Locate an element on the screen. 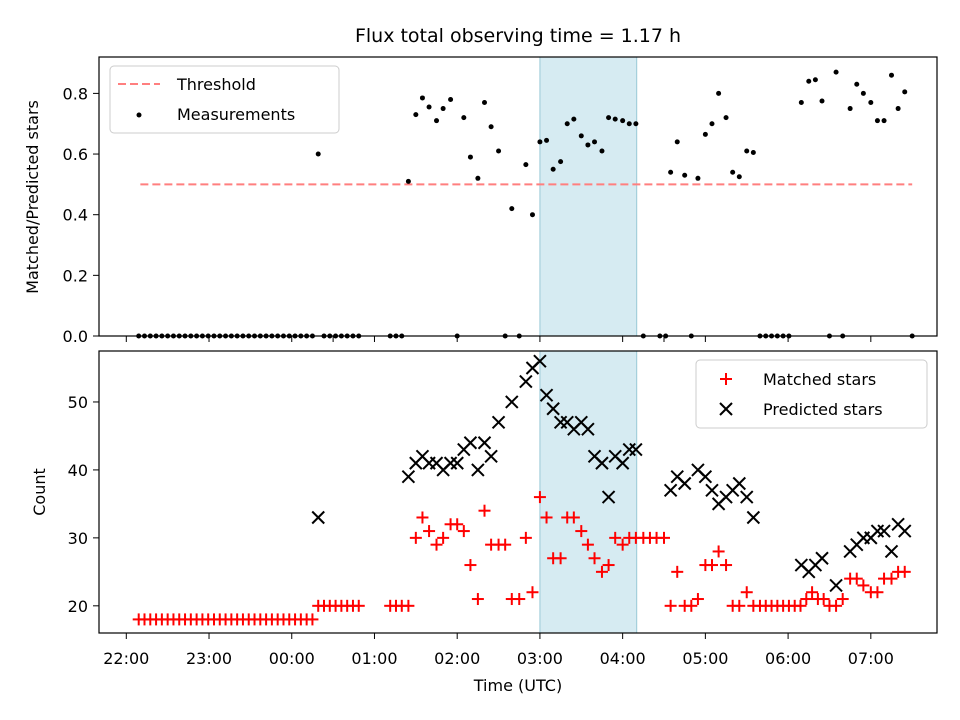 The width and height of the screenshot is (960, 720). top-x-axis-ticks is located at coordinates (498, 339).